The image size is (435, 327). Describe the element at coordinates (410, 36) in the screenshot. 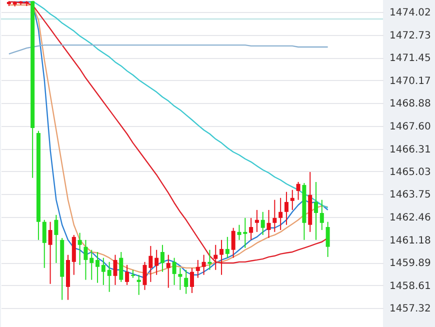

I see `y-tick-label: 1472.73` at that location.